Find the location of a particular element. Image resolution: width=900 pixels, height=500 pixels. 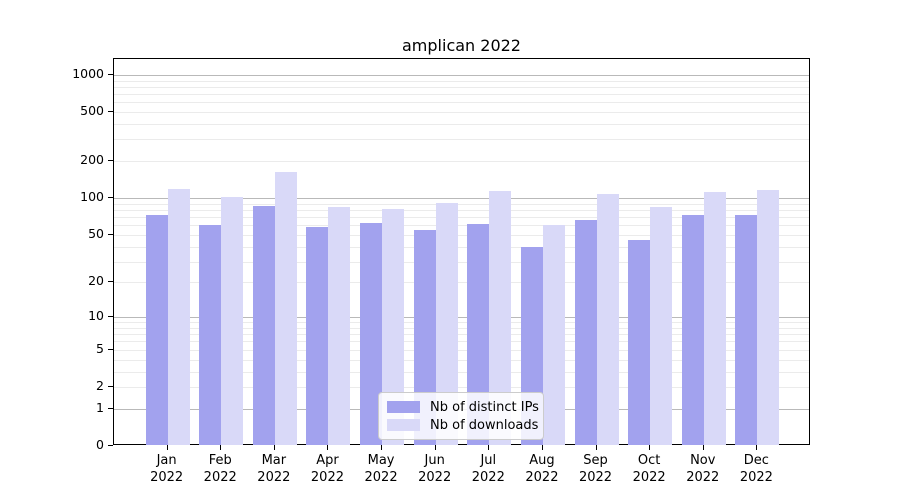

bar-mar-distinct-ips is located at coordinates (263, 325).